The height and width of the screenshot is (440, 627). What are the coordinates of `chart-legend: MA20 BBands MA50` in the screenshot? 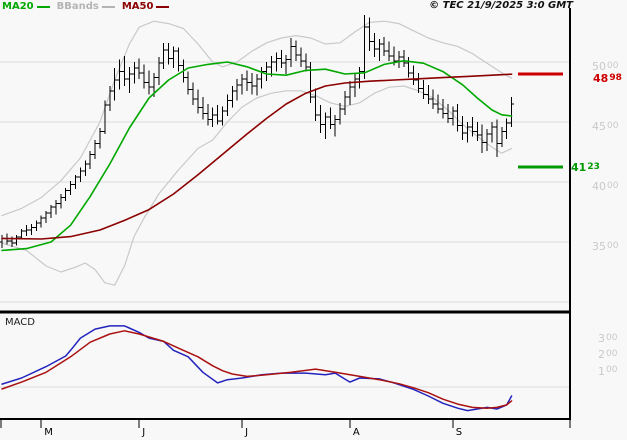 It's located at (86, 6).